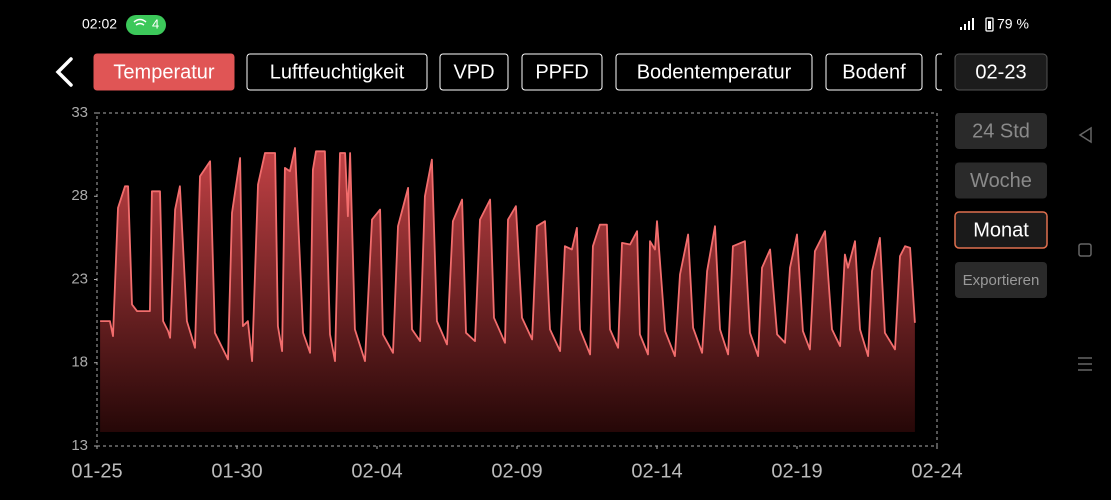  Describe the element at coordinates (236, 471) in the screenshot. I see `x-tick-label: 01-30` at that location.